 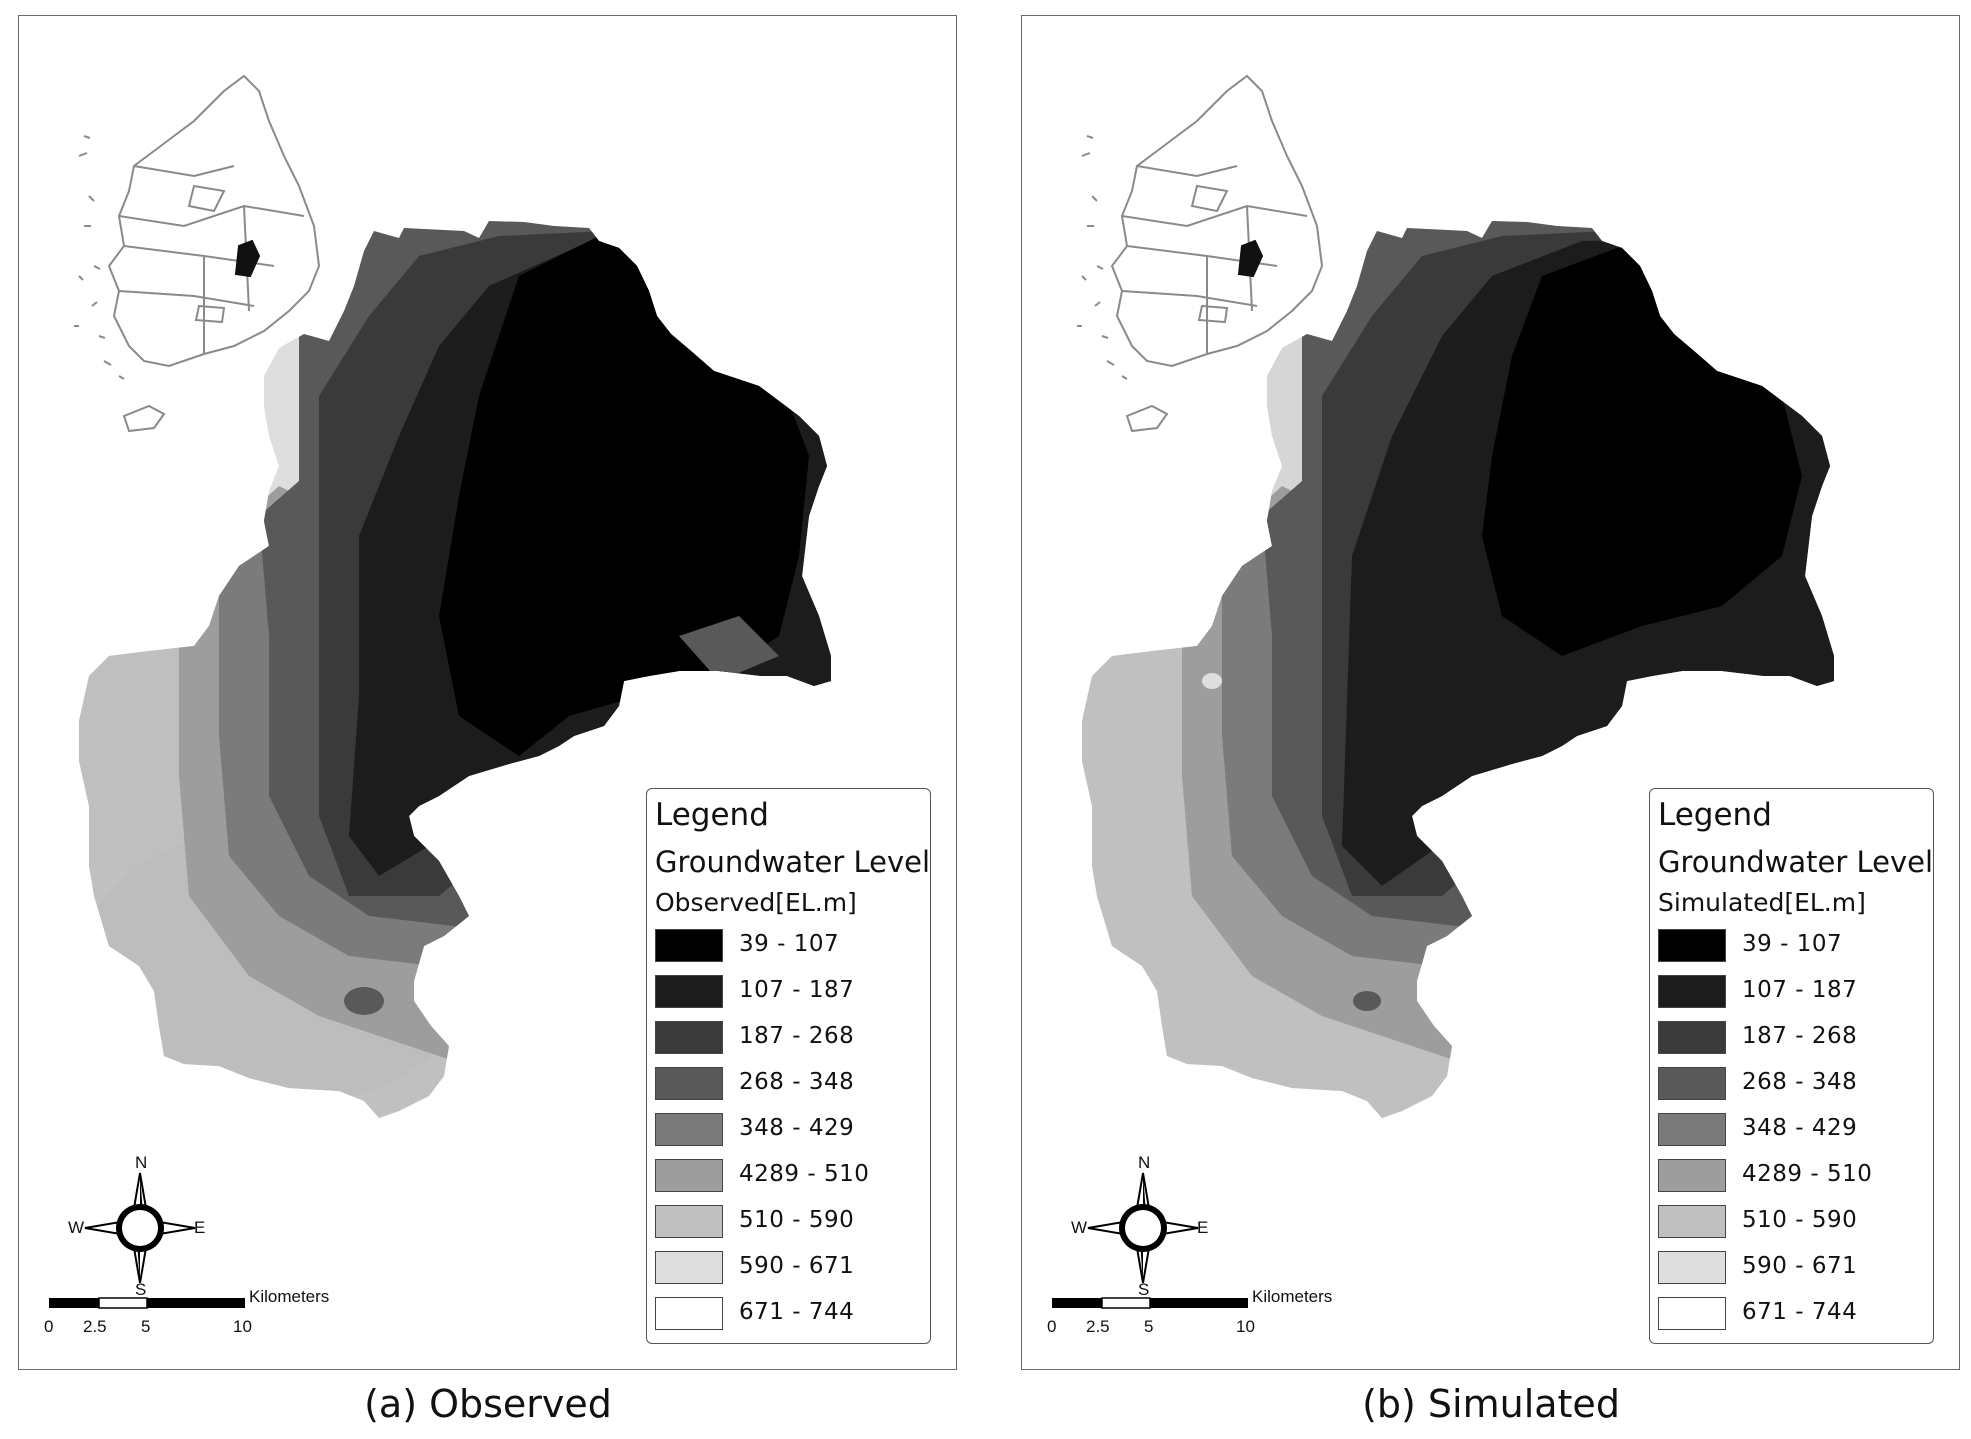 I want to click on caption-simulated: (b) Simulated, so click(x=1491, y=1404).